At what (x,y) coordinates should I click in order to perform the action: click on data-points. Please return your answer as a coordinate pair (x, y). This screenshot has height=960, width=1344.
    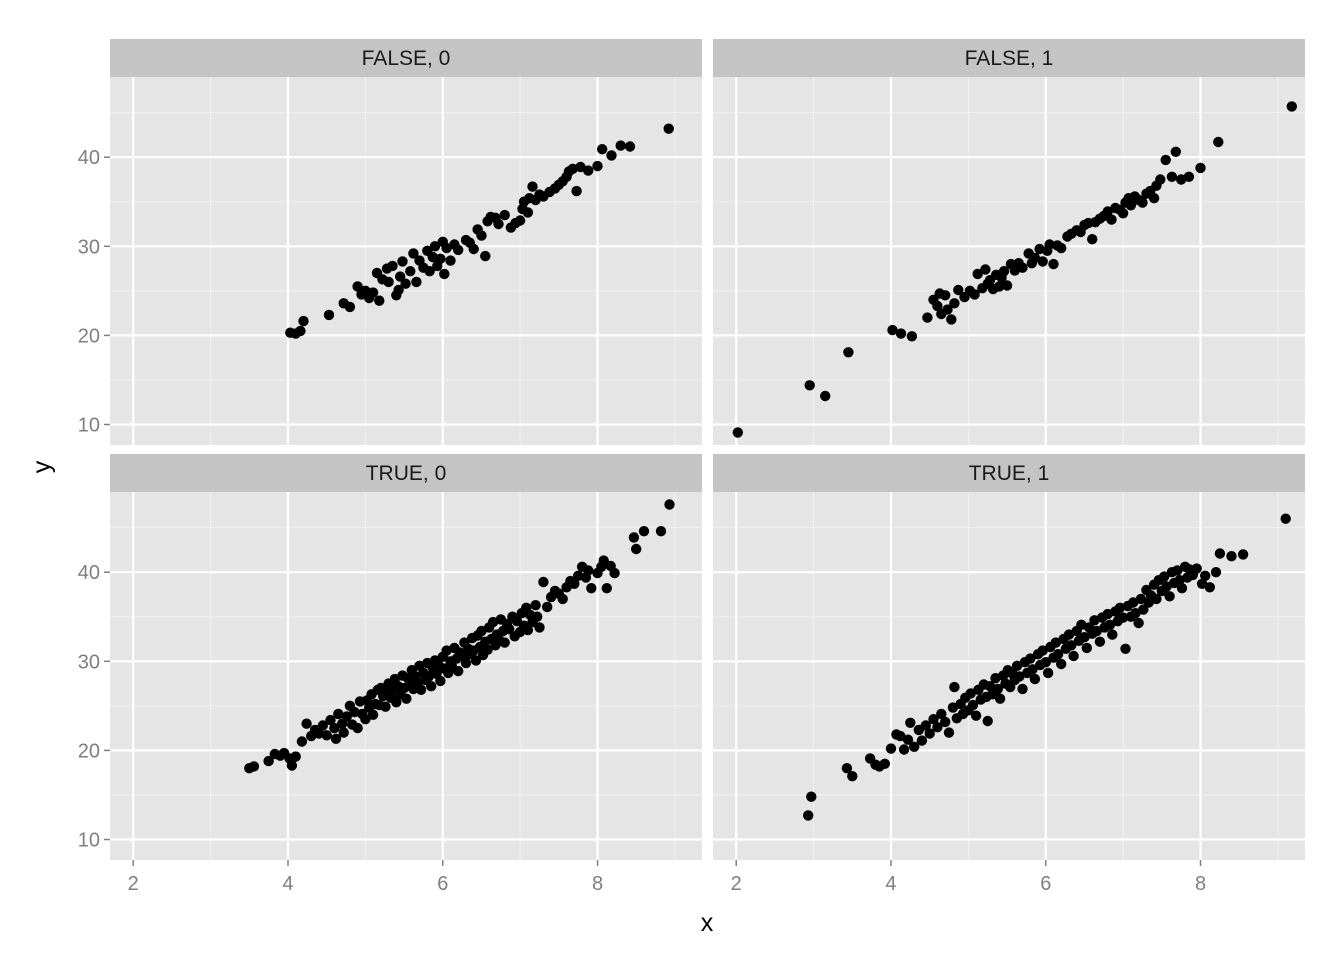
    Looking at the image, I should click on (1047, 667).